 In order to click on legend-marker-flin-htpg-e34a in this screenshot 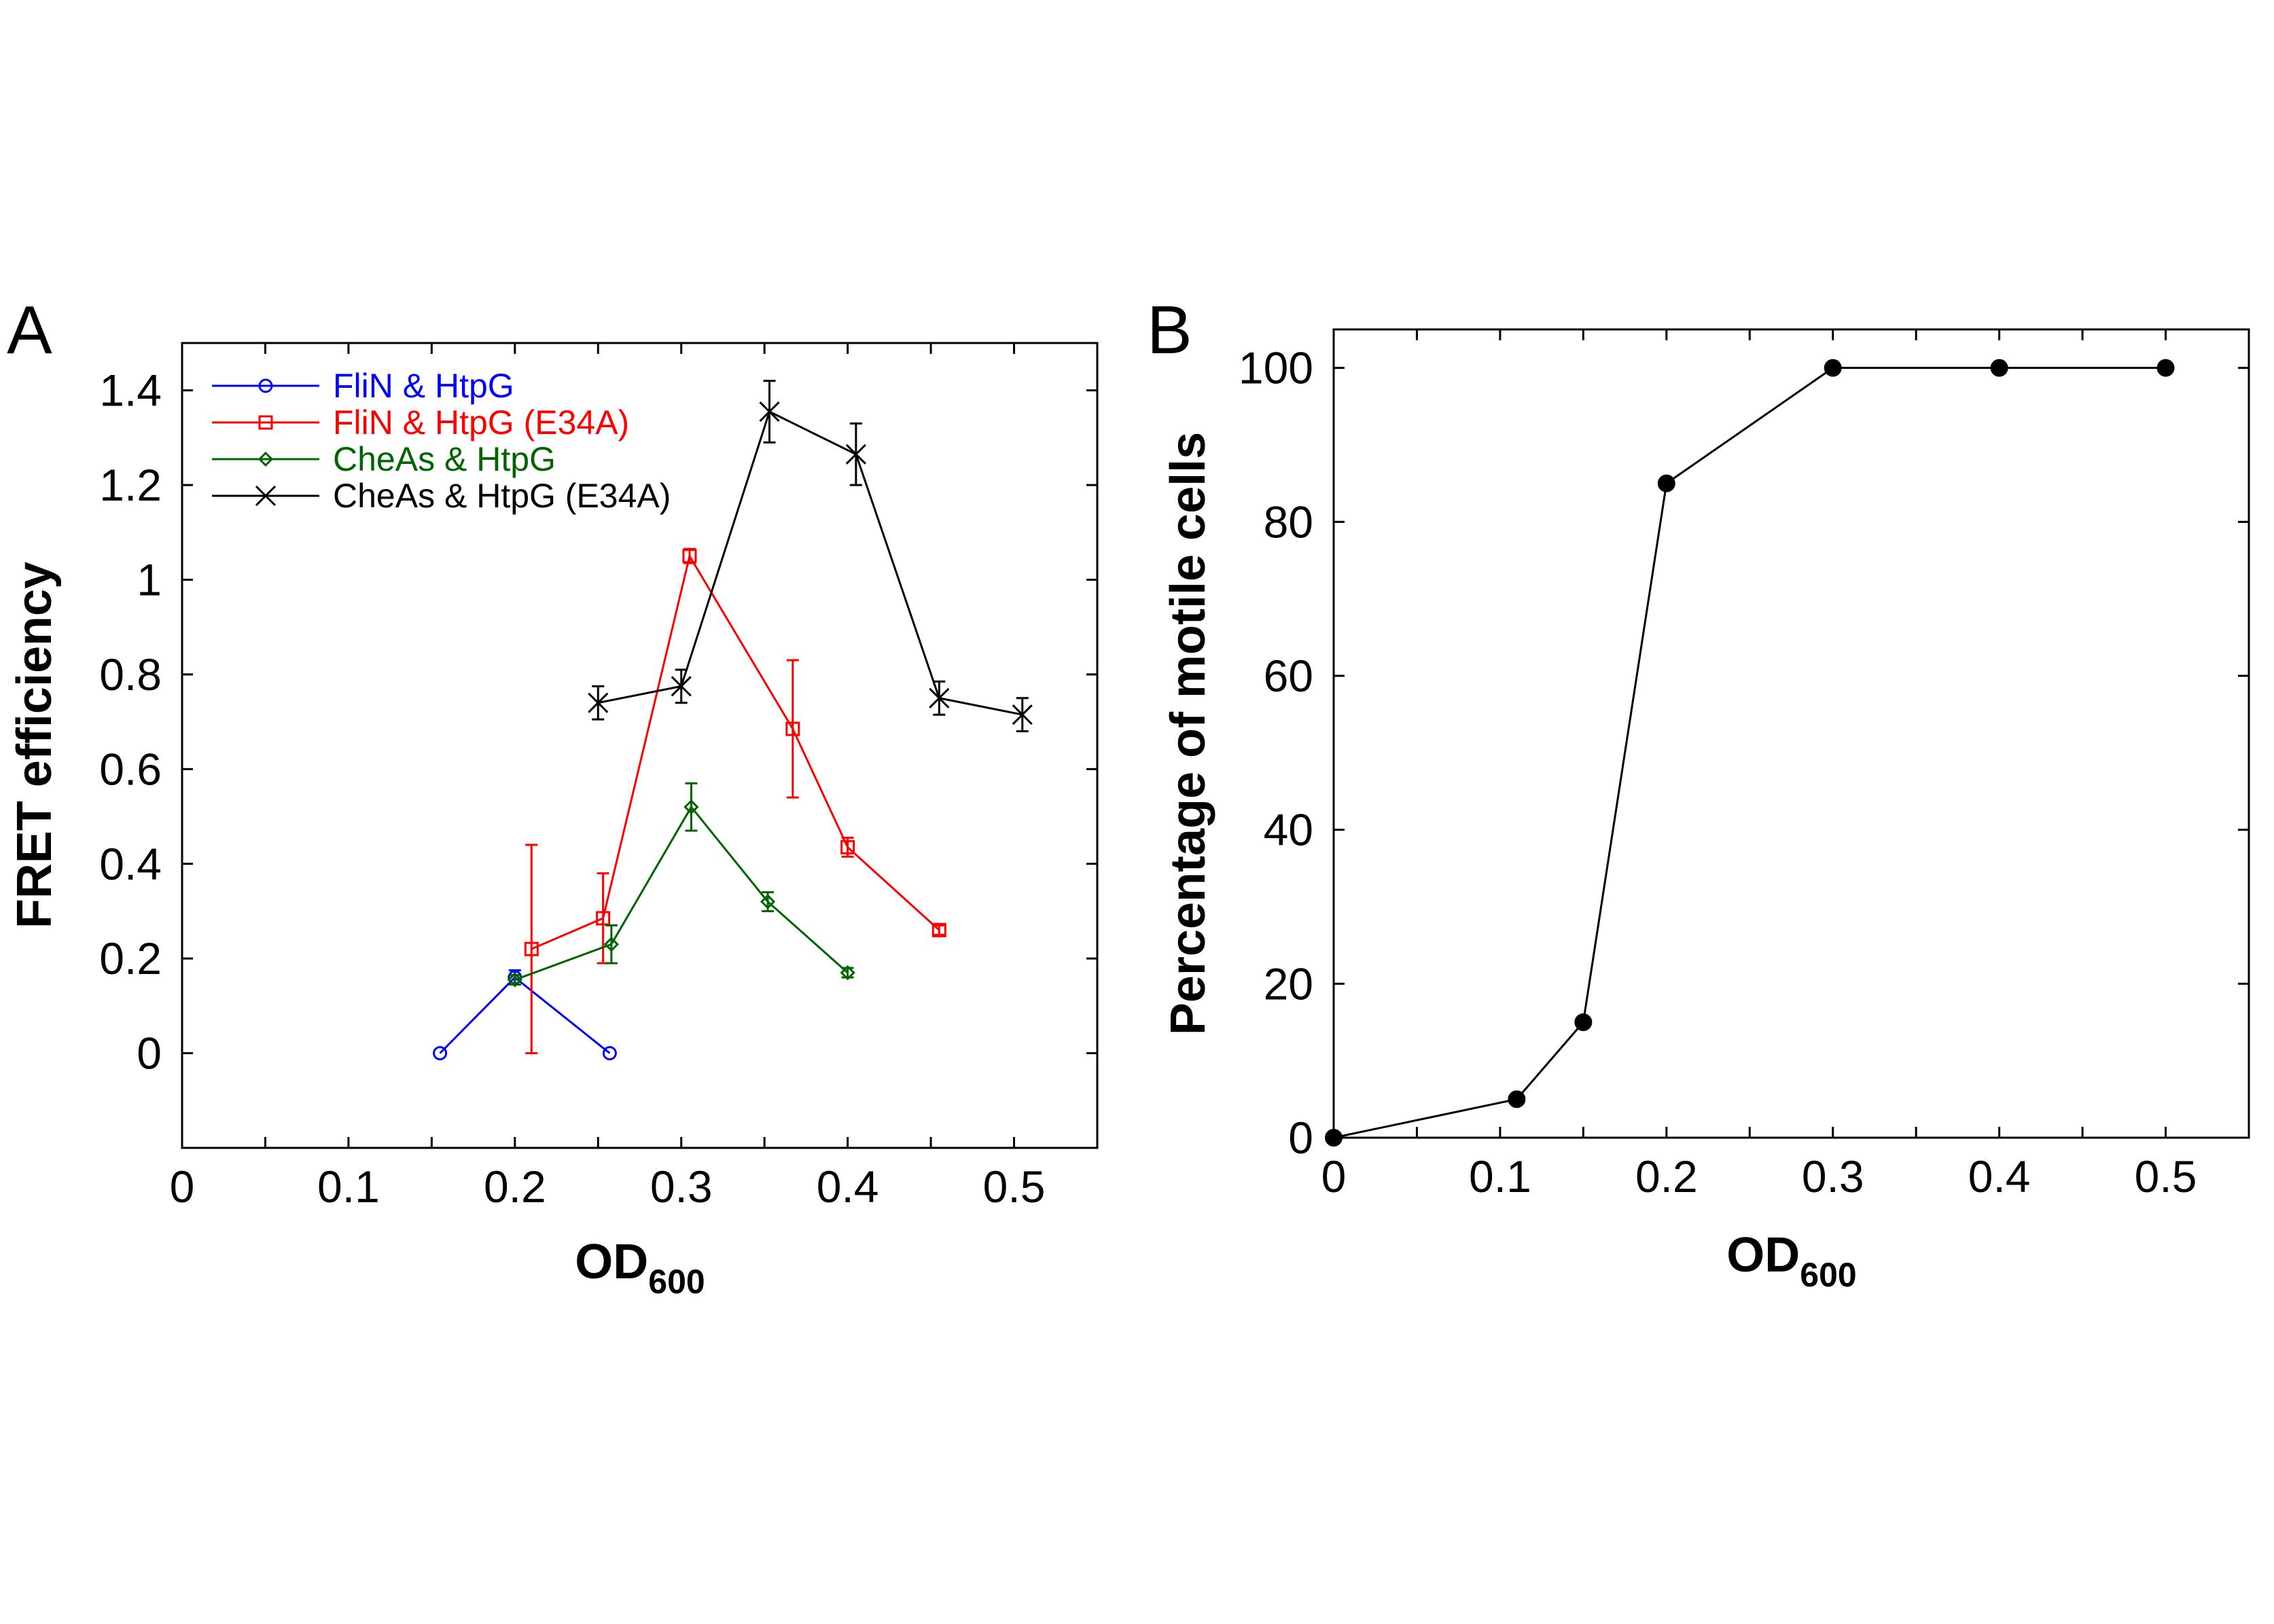, I will do `click(265, 422)`.